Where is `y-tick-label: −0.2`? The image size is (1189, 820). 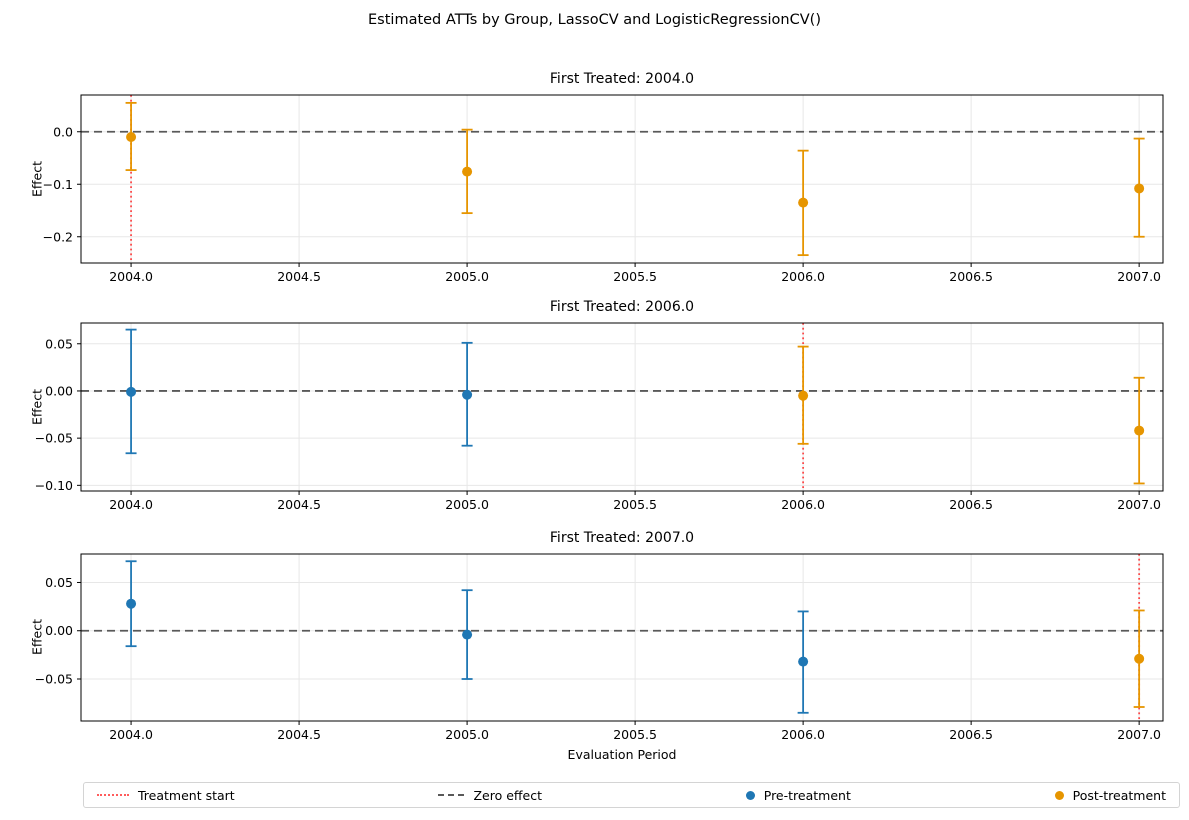
y-tick-label: −0.2 is located at coordinates (58, 236).